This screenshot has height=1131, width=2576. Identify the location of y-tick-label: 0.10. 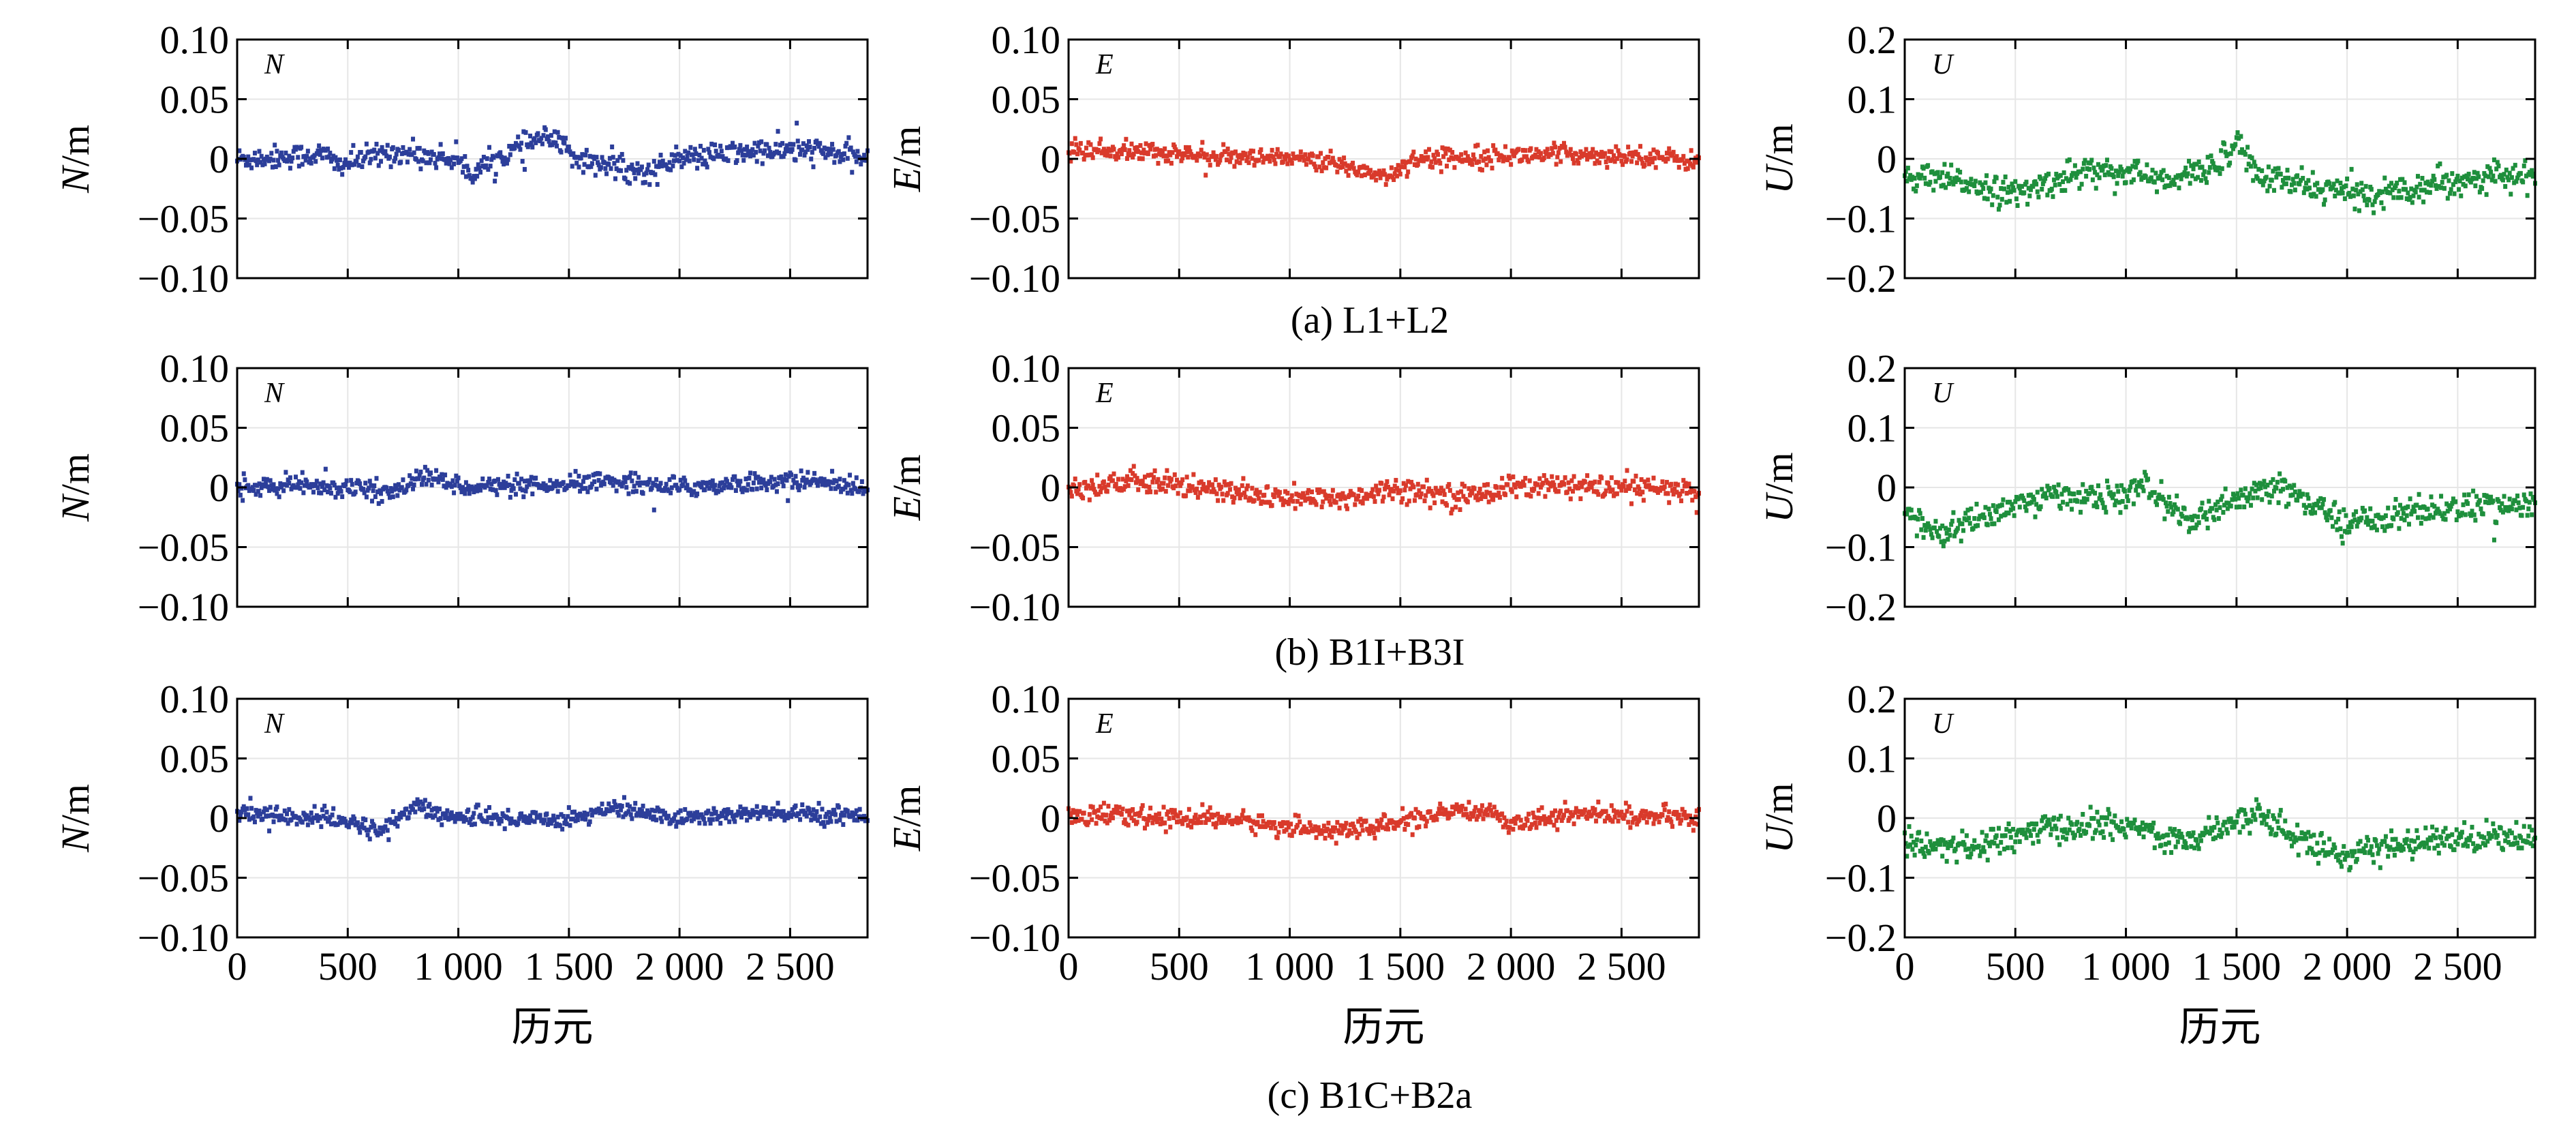
(1026, 40).